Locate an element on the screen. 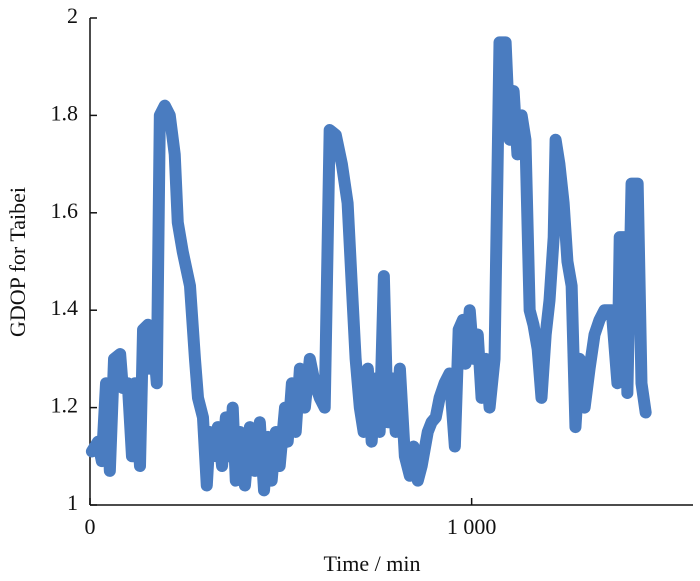  y-tick-label: 1.8 is located at coordinates (65, 112).